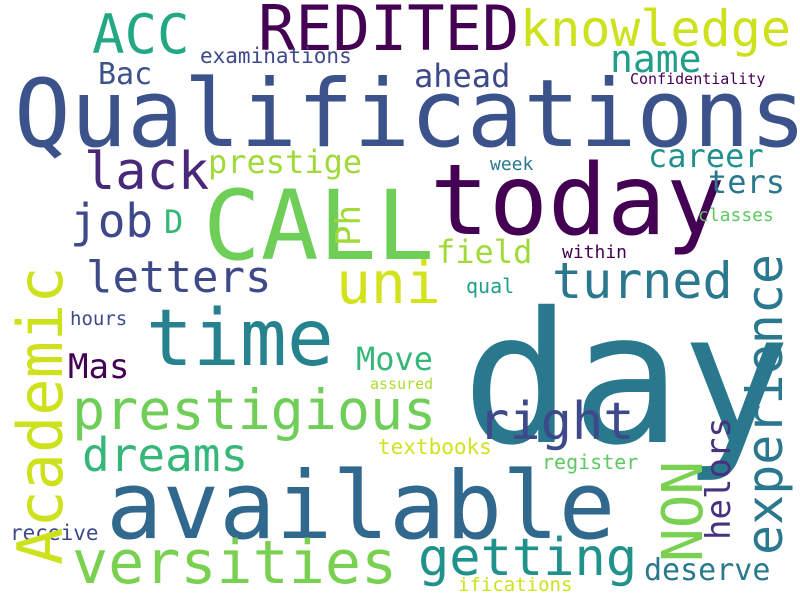 This screenshot has width=800, height=600. Describe the element at coordinates (147, 172) in the screenshot. I see `word-lack: lack` at that location.